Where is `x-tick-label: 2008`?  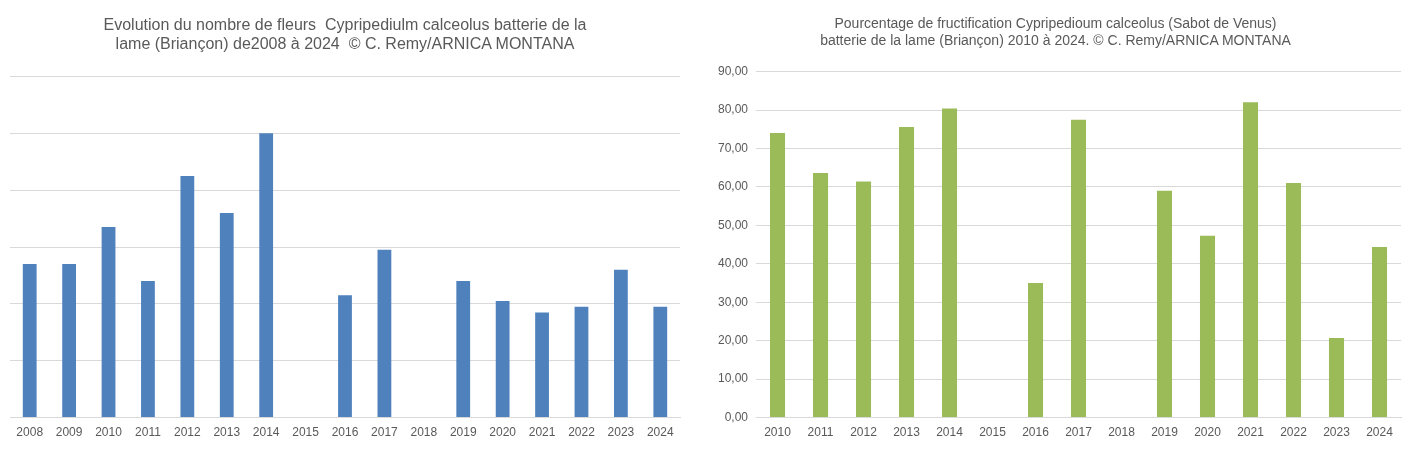 x-tick-label: 2008 is located at coordinates (30, 432).